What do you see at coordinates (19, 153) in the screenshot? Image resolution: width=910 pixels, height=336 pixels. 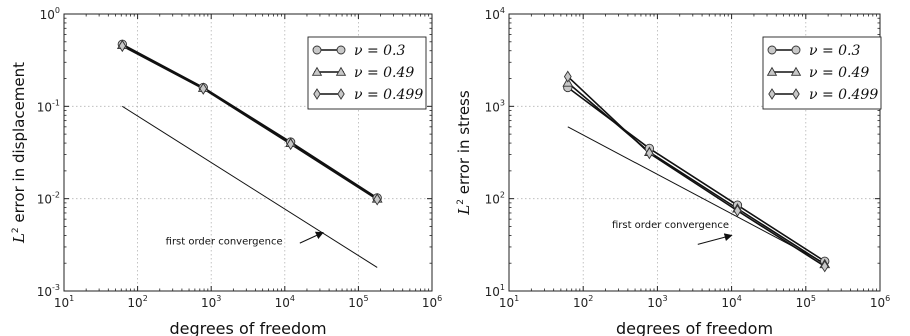 I see `y-axis-label: L2 error in displacement` at bounding box center [19, 153].